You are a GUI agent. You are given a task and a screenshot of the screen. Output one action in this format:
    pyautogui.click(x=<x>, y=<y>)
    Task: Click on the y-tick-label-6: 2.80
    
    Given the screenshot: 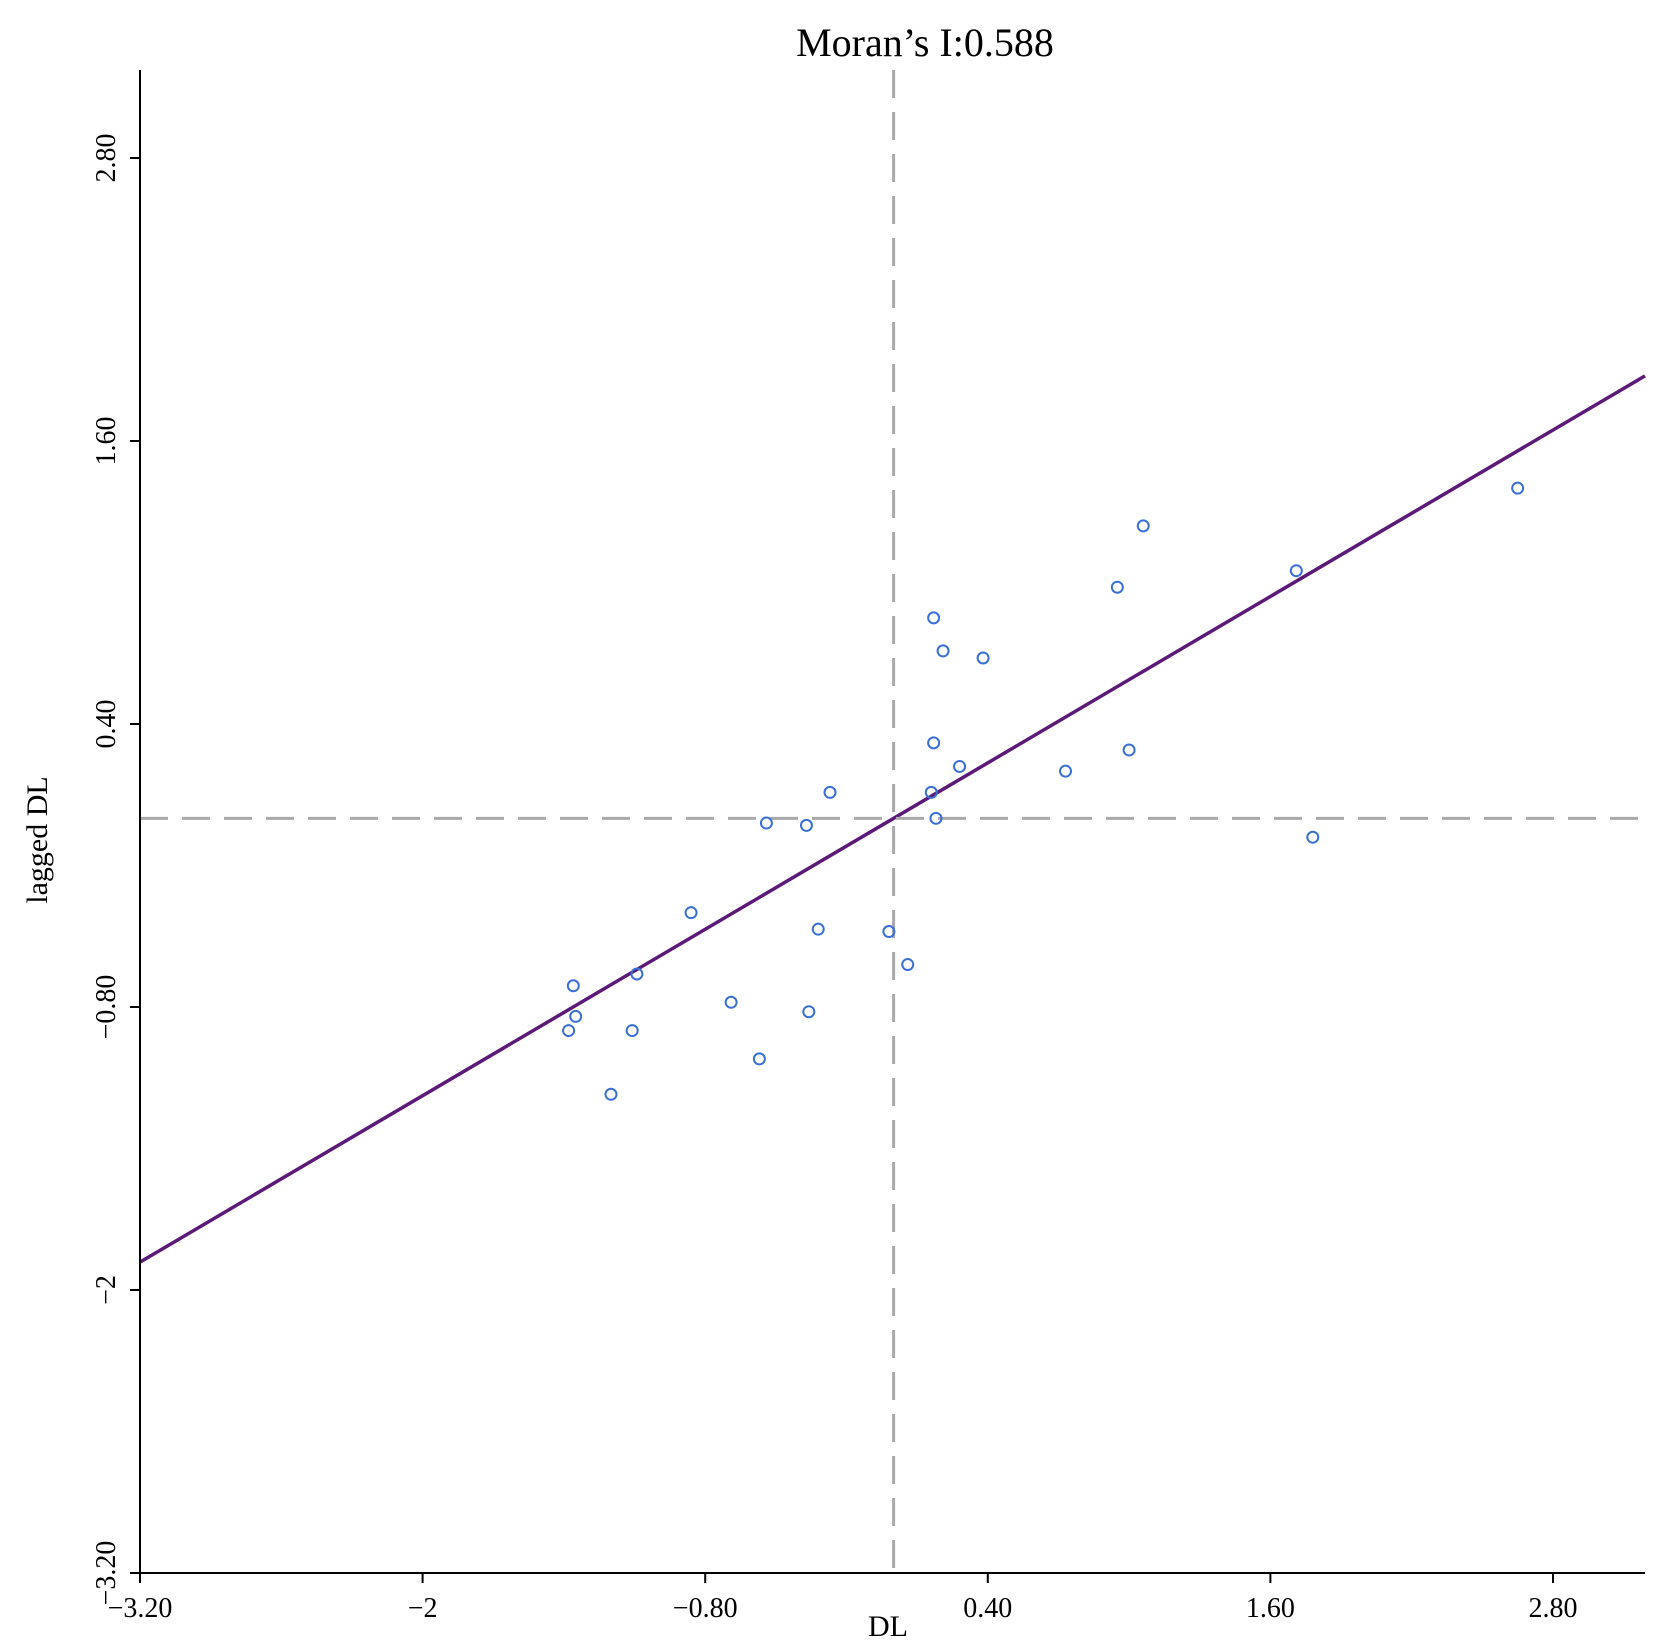 What is the action you would take?
    pyautogui.click(x=106, y=158)
    